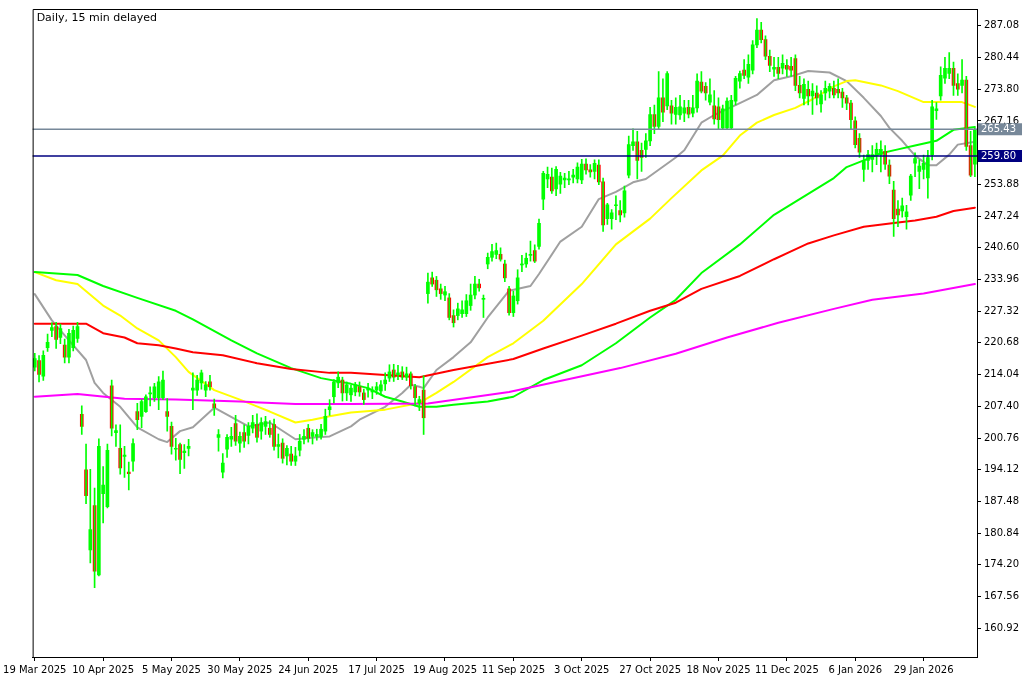 The image size is (1024, 683). Describe the element at coordinates (1002, 310) in the screenshot. I see `y-tick-label: 227.32` at that location.